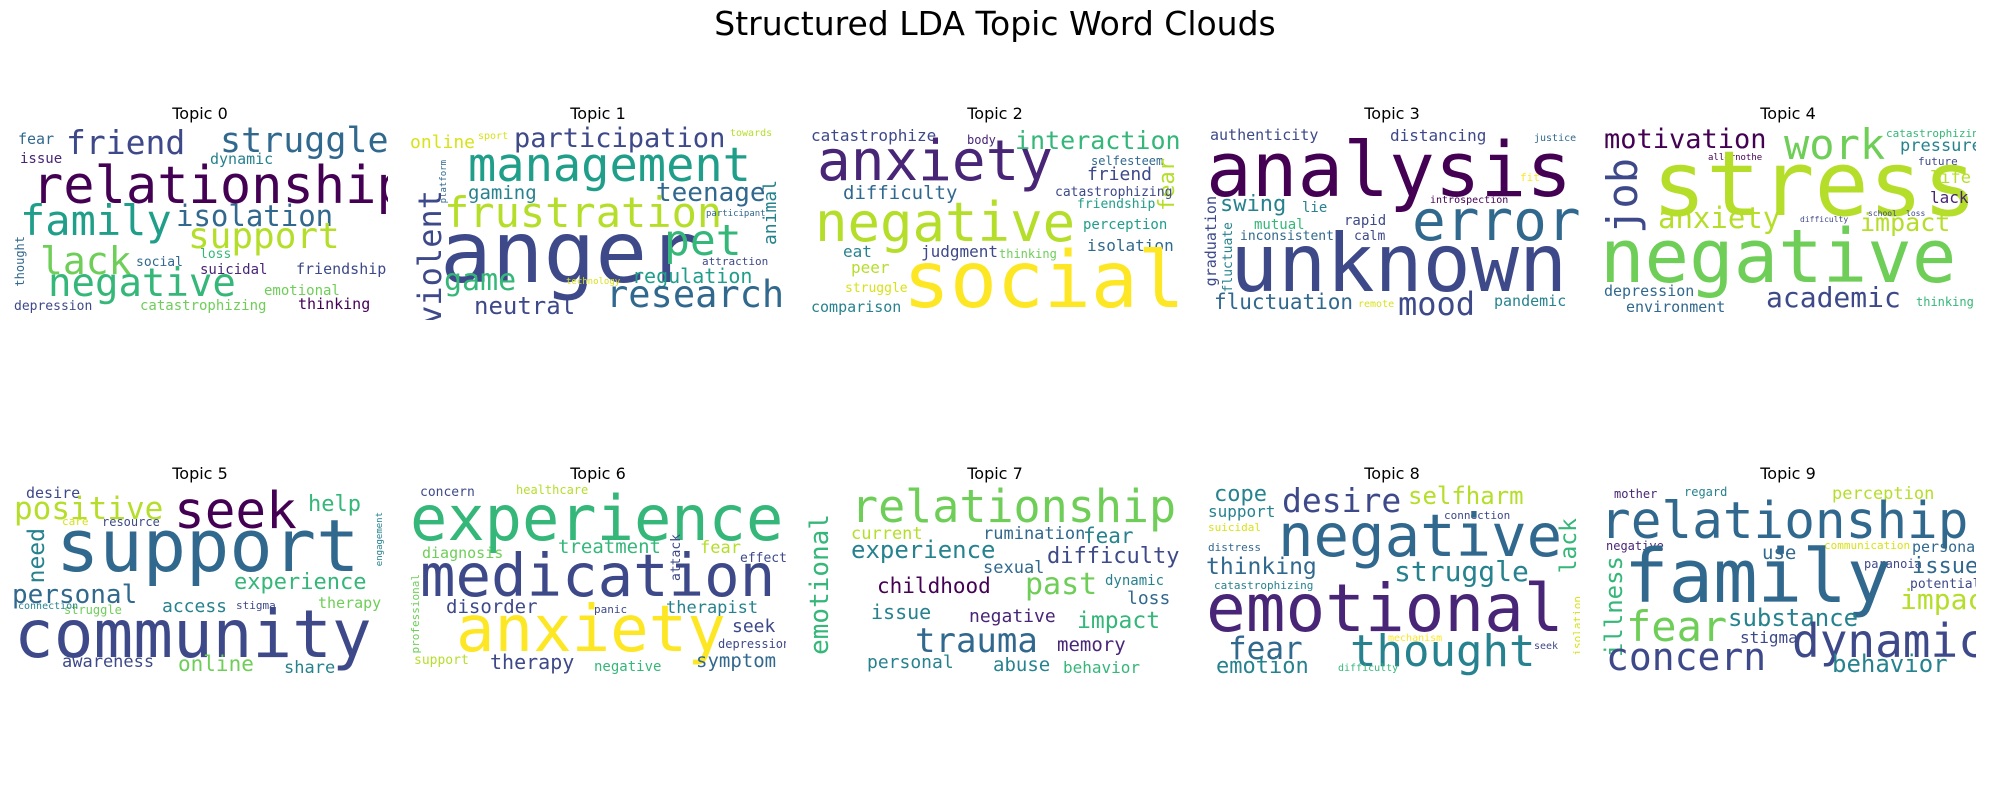  I want to click on word-life: life, so click(1950, 178).